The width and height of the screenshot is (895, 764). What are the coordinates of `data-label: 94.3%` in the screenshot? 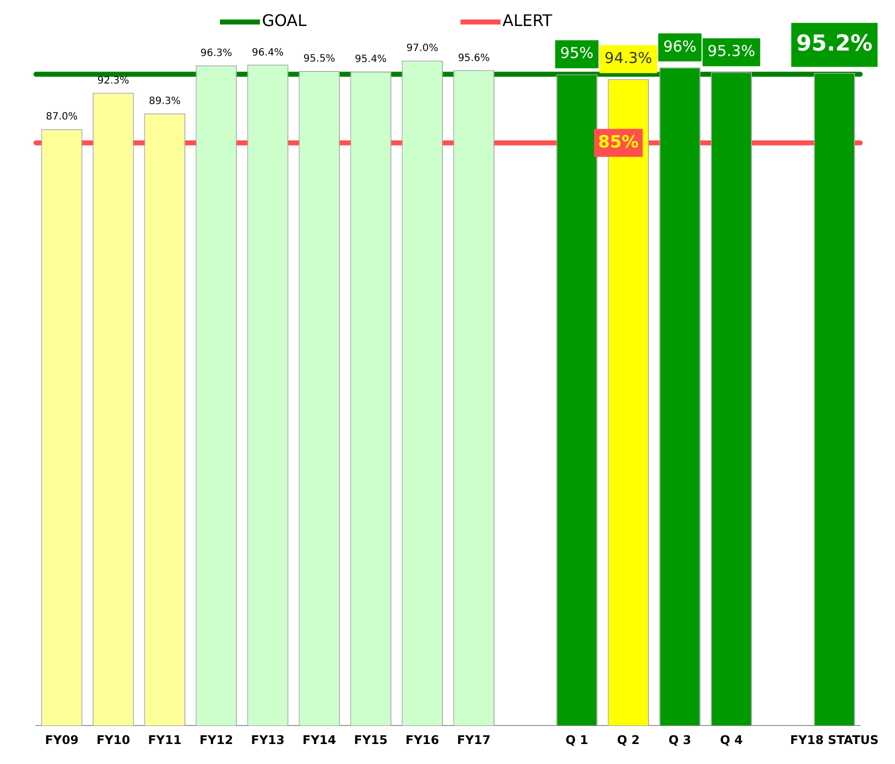 It's located at (628, 57).